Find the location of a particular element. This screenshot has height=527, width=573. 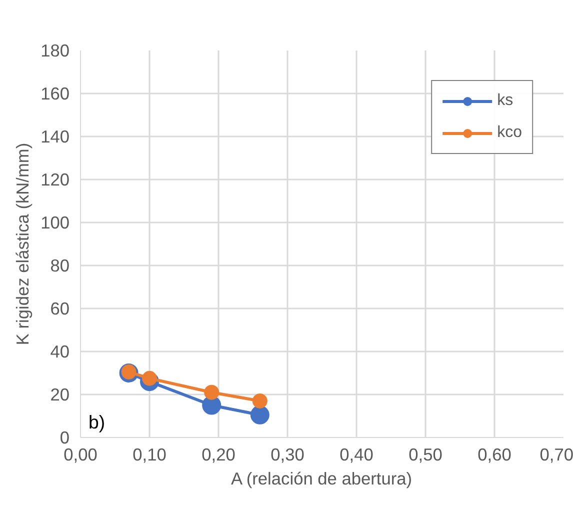

legend-label: kco is located at coordinates (509, 133).